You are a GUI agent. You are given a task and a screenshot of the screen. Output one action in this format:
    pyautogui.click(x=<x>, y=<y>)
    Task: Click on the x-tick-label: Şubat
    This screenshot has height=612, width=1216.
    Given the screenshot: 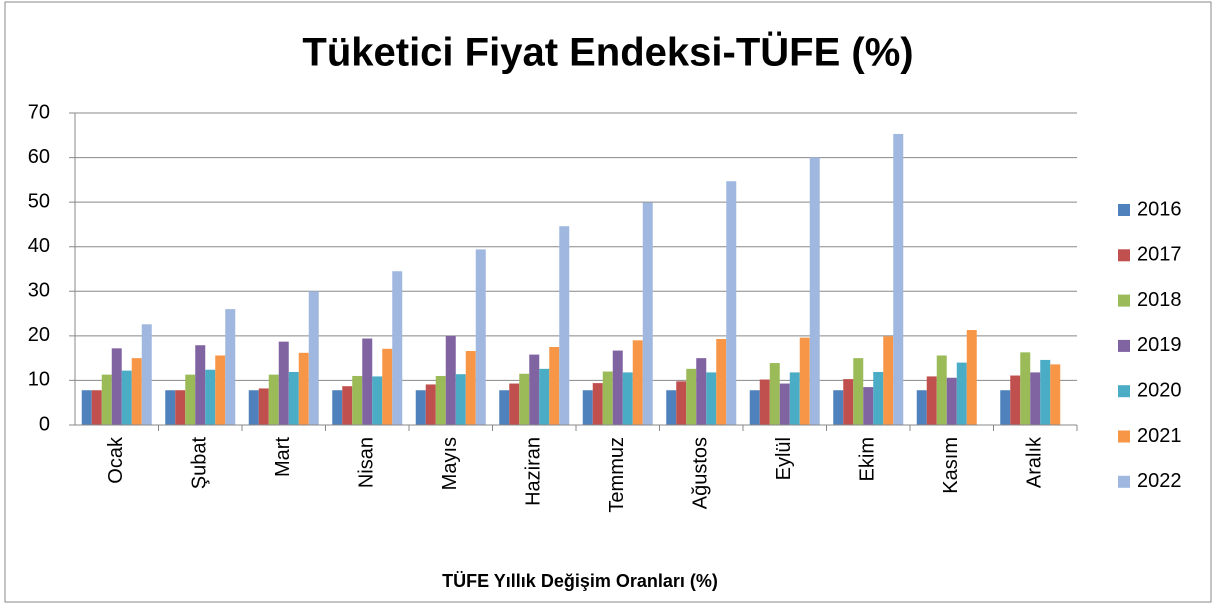 What is the action you would take?
    pyautogui.click(x=200, y=463)
    